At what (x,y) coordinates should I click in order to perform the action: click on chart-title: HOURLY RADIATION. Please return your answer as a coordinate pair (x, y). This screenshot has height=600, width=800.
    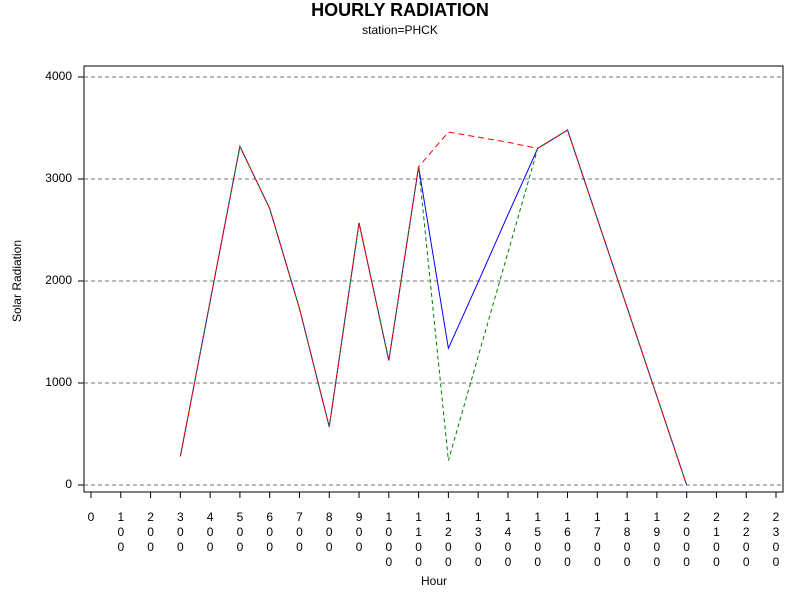
    Looking at the image, I should click on (400, 10).